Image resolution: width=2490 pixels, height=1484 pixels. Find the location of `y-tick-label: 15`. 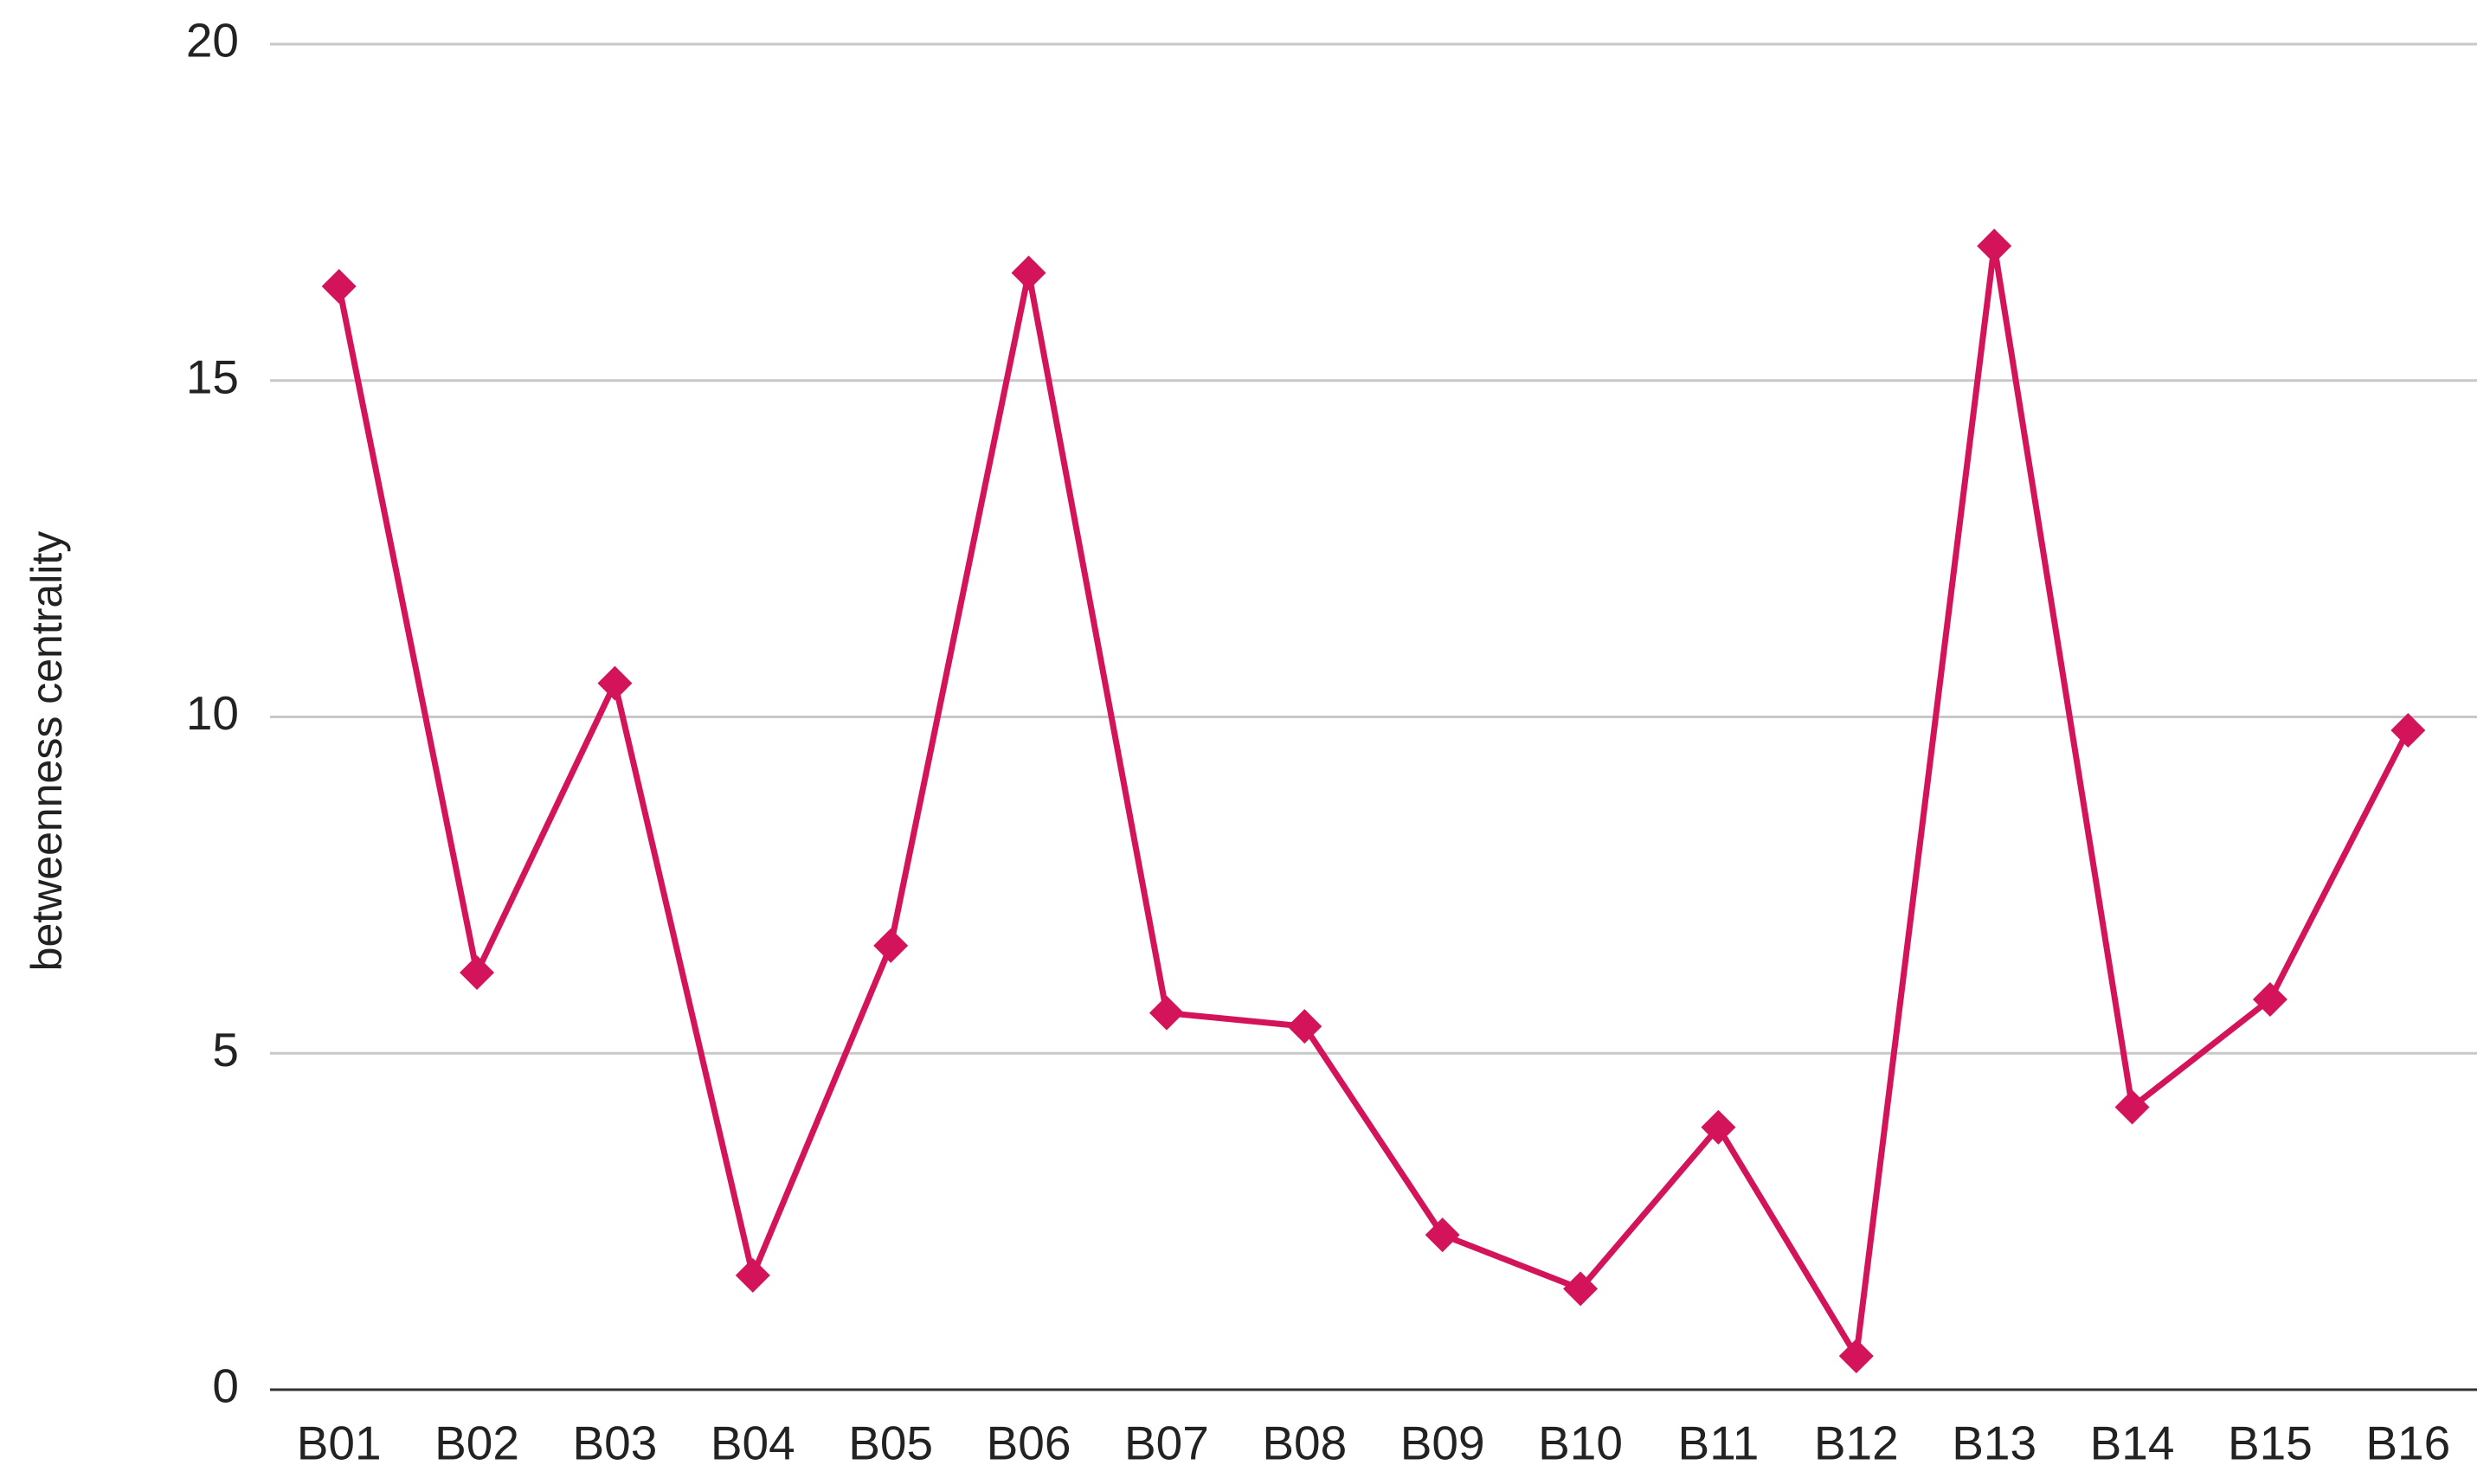

y-tick-label: 15 is located at coordinates (213, 376).